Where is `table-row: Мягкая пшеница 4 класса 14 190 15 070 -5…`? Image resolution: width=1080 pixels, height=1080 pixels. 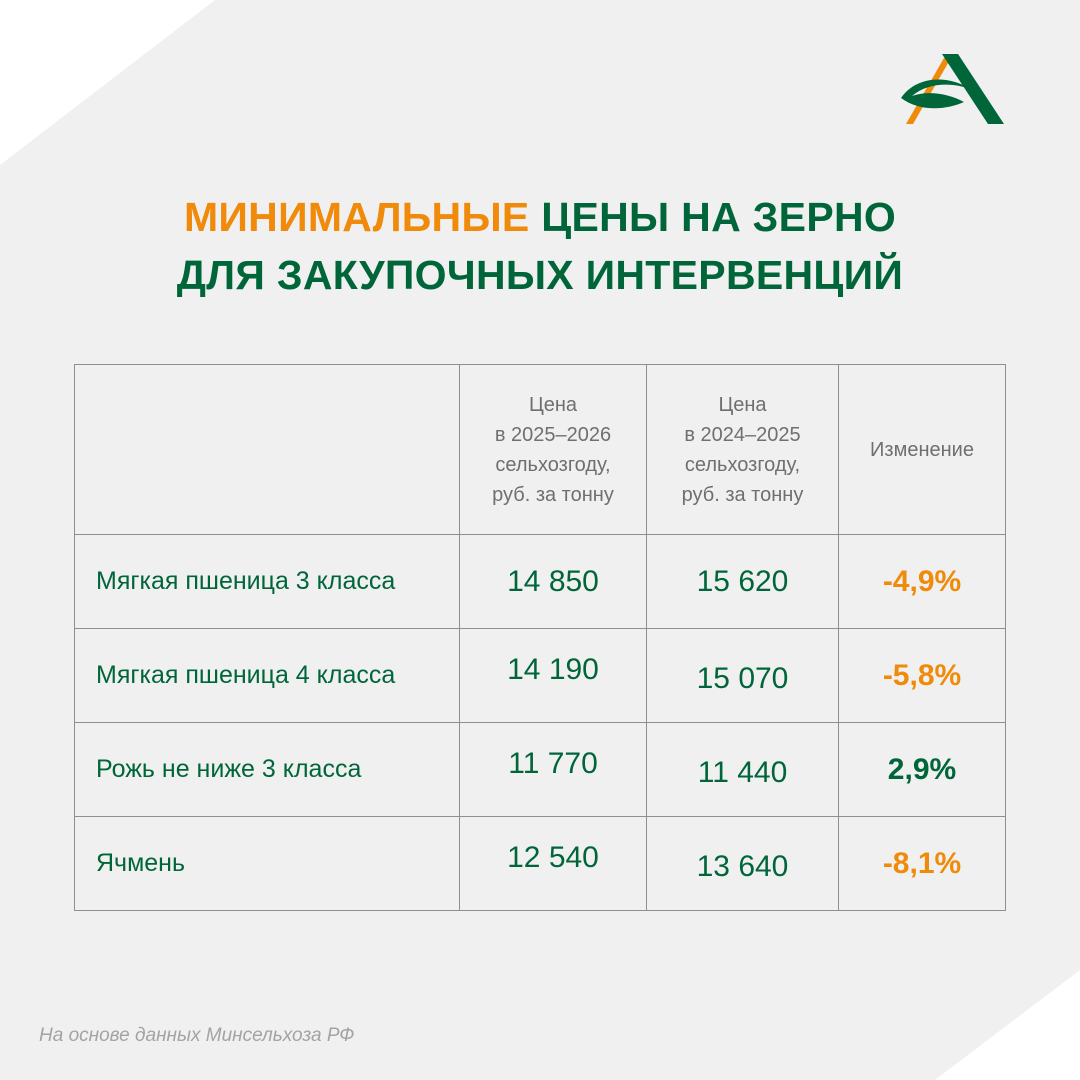
table-row: Мягкая пшеница 4 класса 14 190 15 070 -5… is located at coordinates (540, 675).